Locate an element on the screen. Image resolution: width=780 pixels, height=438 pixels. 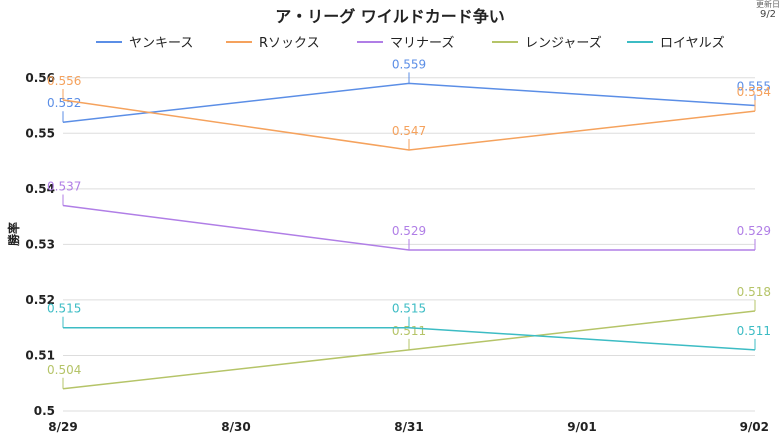
x-tick-label: 8/30 is located at coordinates (235, 427).